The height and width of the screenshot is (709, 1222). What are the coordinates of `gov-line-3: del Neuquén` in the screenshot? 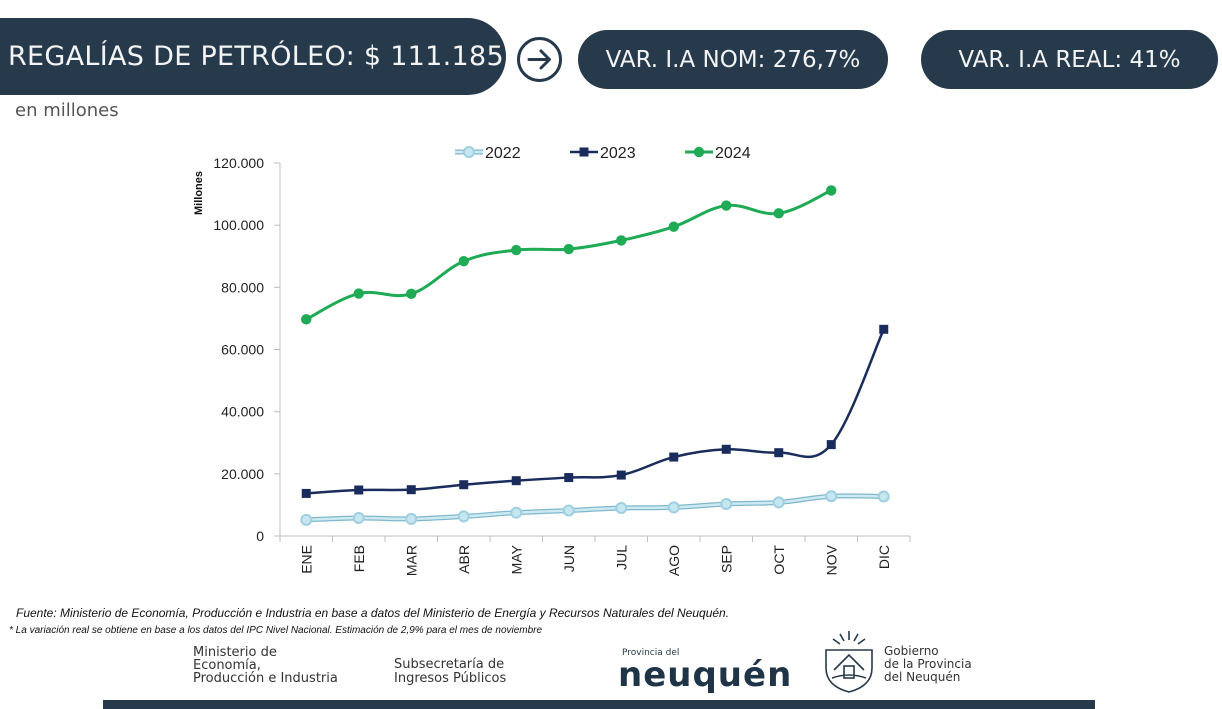 It's located at (922, 677).